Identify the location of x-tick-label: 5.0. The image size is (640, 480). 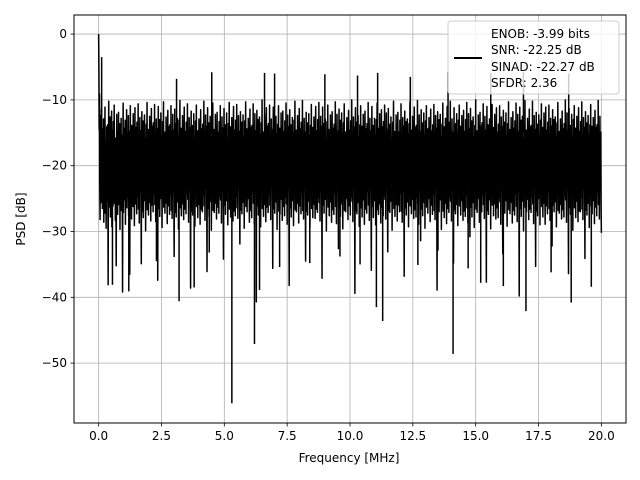
(224, 436).